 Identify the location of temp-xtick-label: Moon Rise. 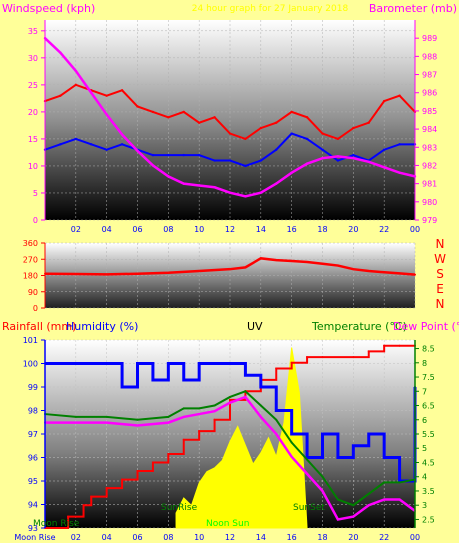
(34, 537).